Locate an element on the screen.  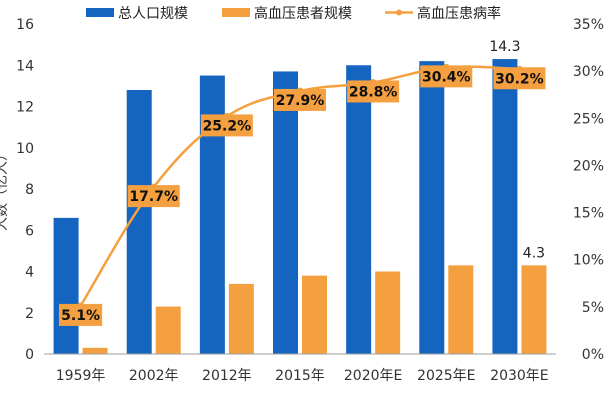
left-tick-label: 6 is located at coordinates (29, 231).